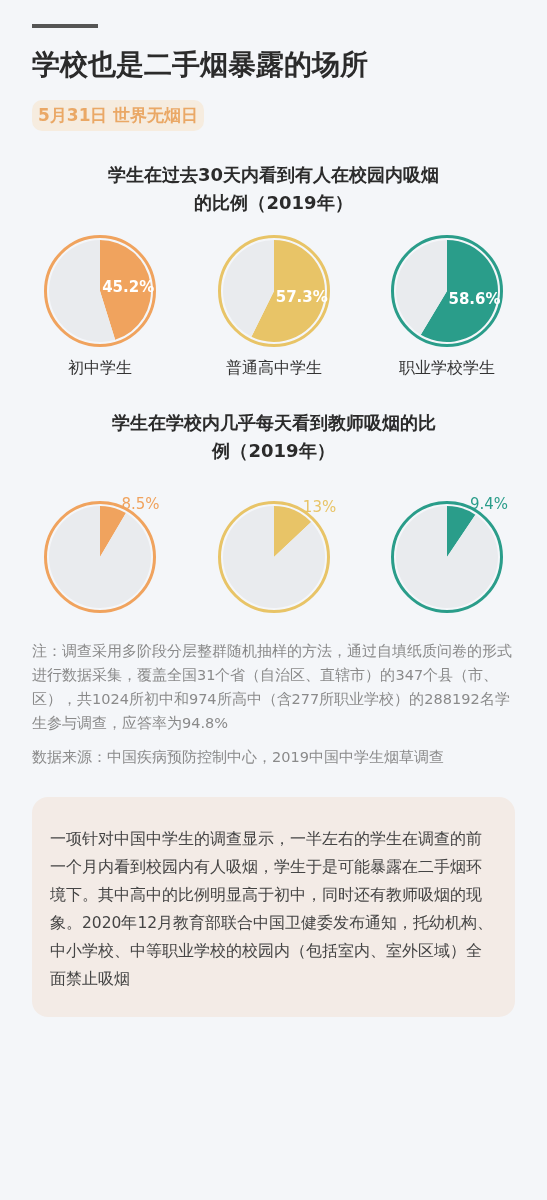 Image resolution: width=547 pixels, height=1200 pixels. Describe the element at coordinates (140, 503) in the screenshot. I see `data-label: 8.5%` at that location.